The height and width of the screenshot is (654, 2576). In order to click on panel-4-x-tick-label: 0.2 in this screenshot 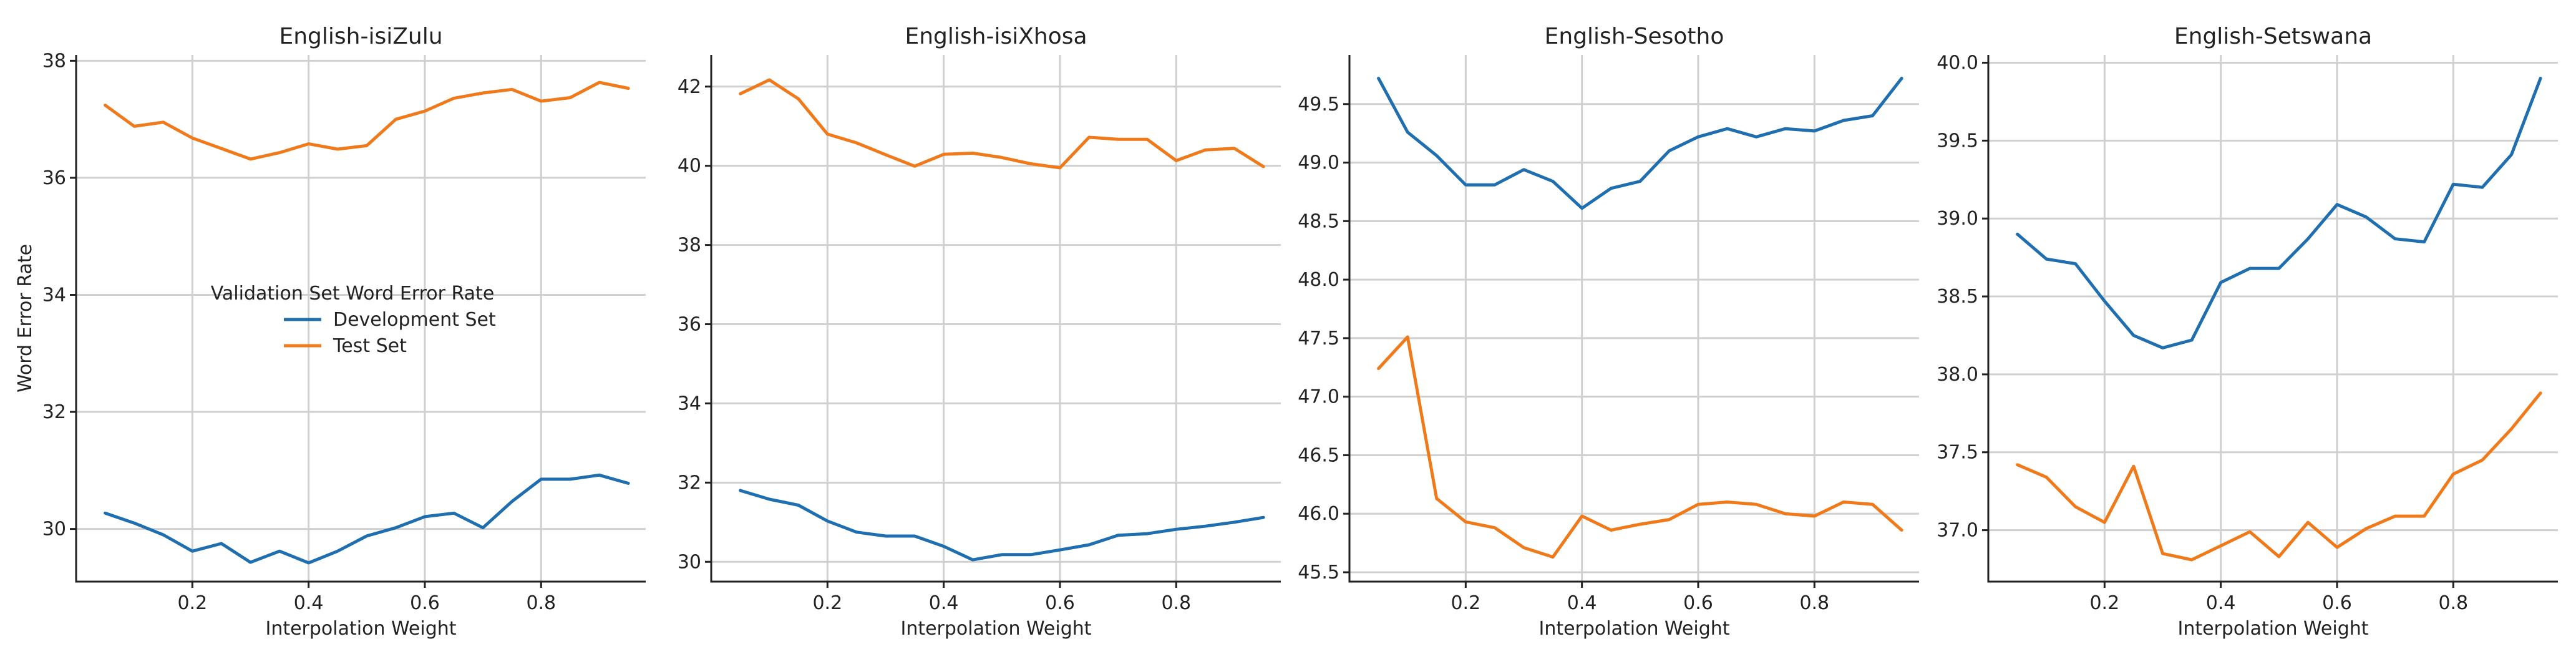, I will do `click(2104, 603)`.